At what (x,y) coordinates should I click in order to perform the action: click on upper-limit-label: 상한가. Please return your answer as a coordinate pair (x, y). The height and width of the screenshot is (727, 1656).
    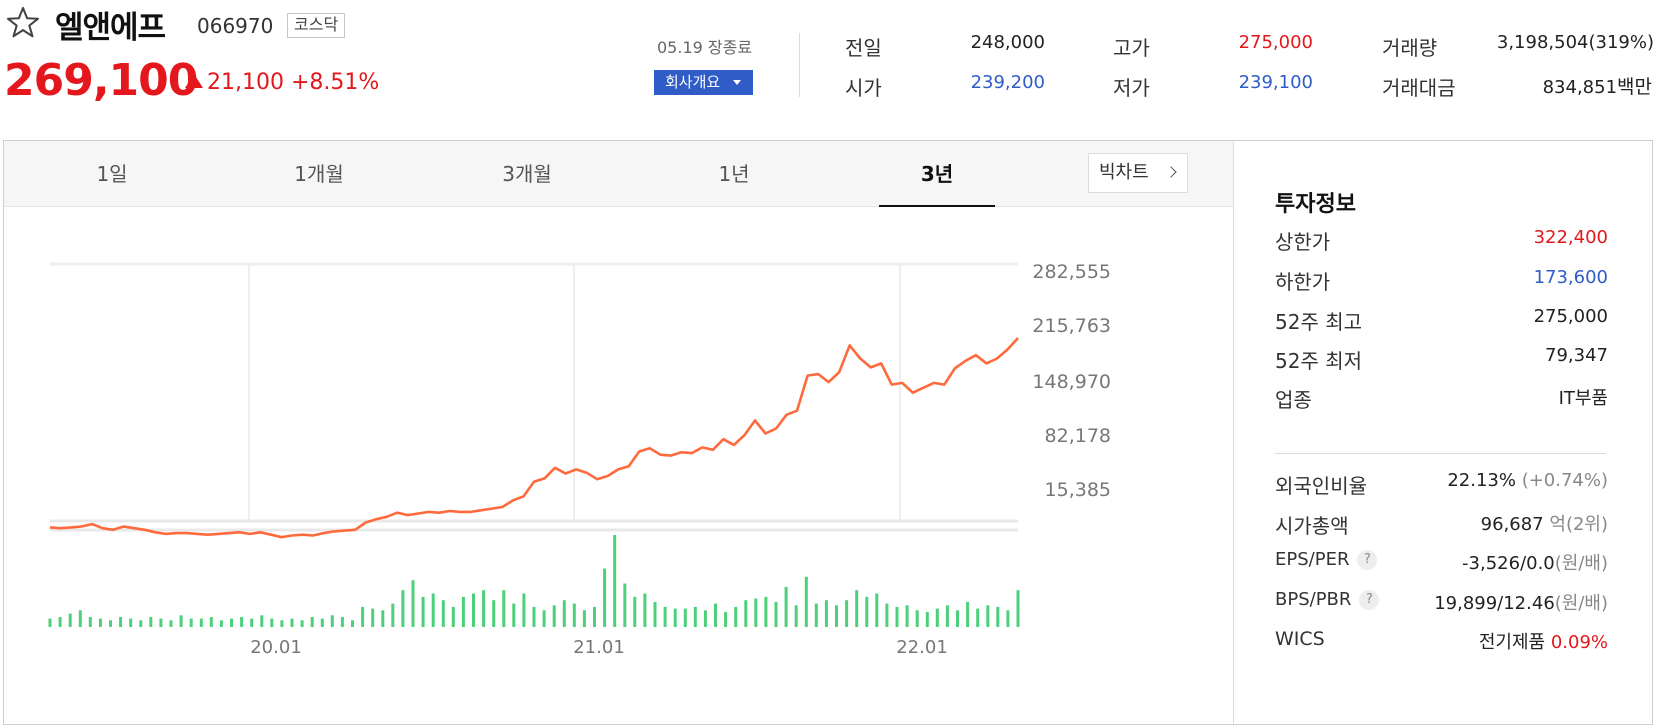
    Looking at the image, I should click on (1303, 242).